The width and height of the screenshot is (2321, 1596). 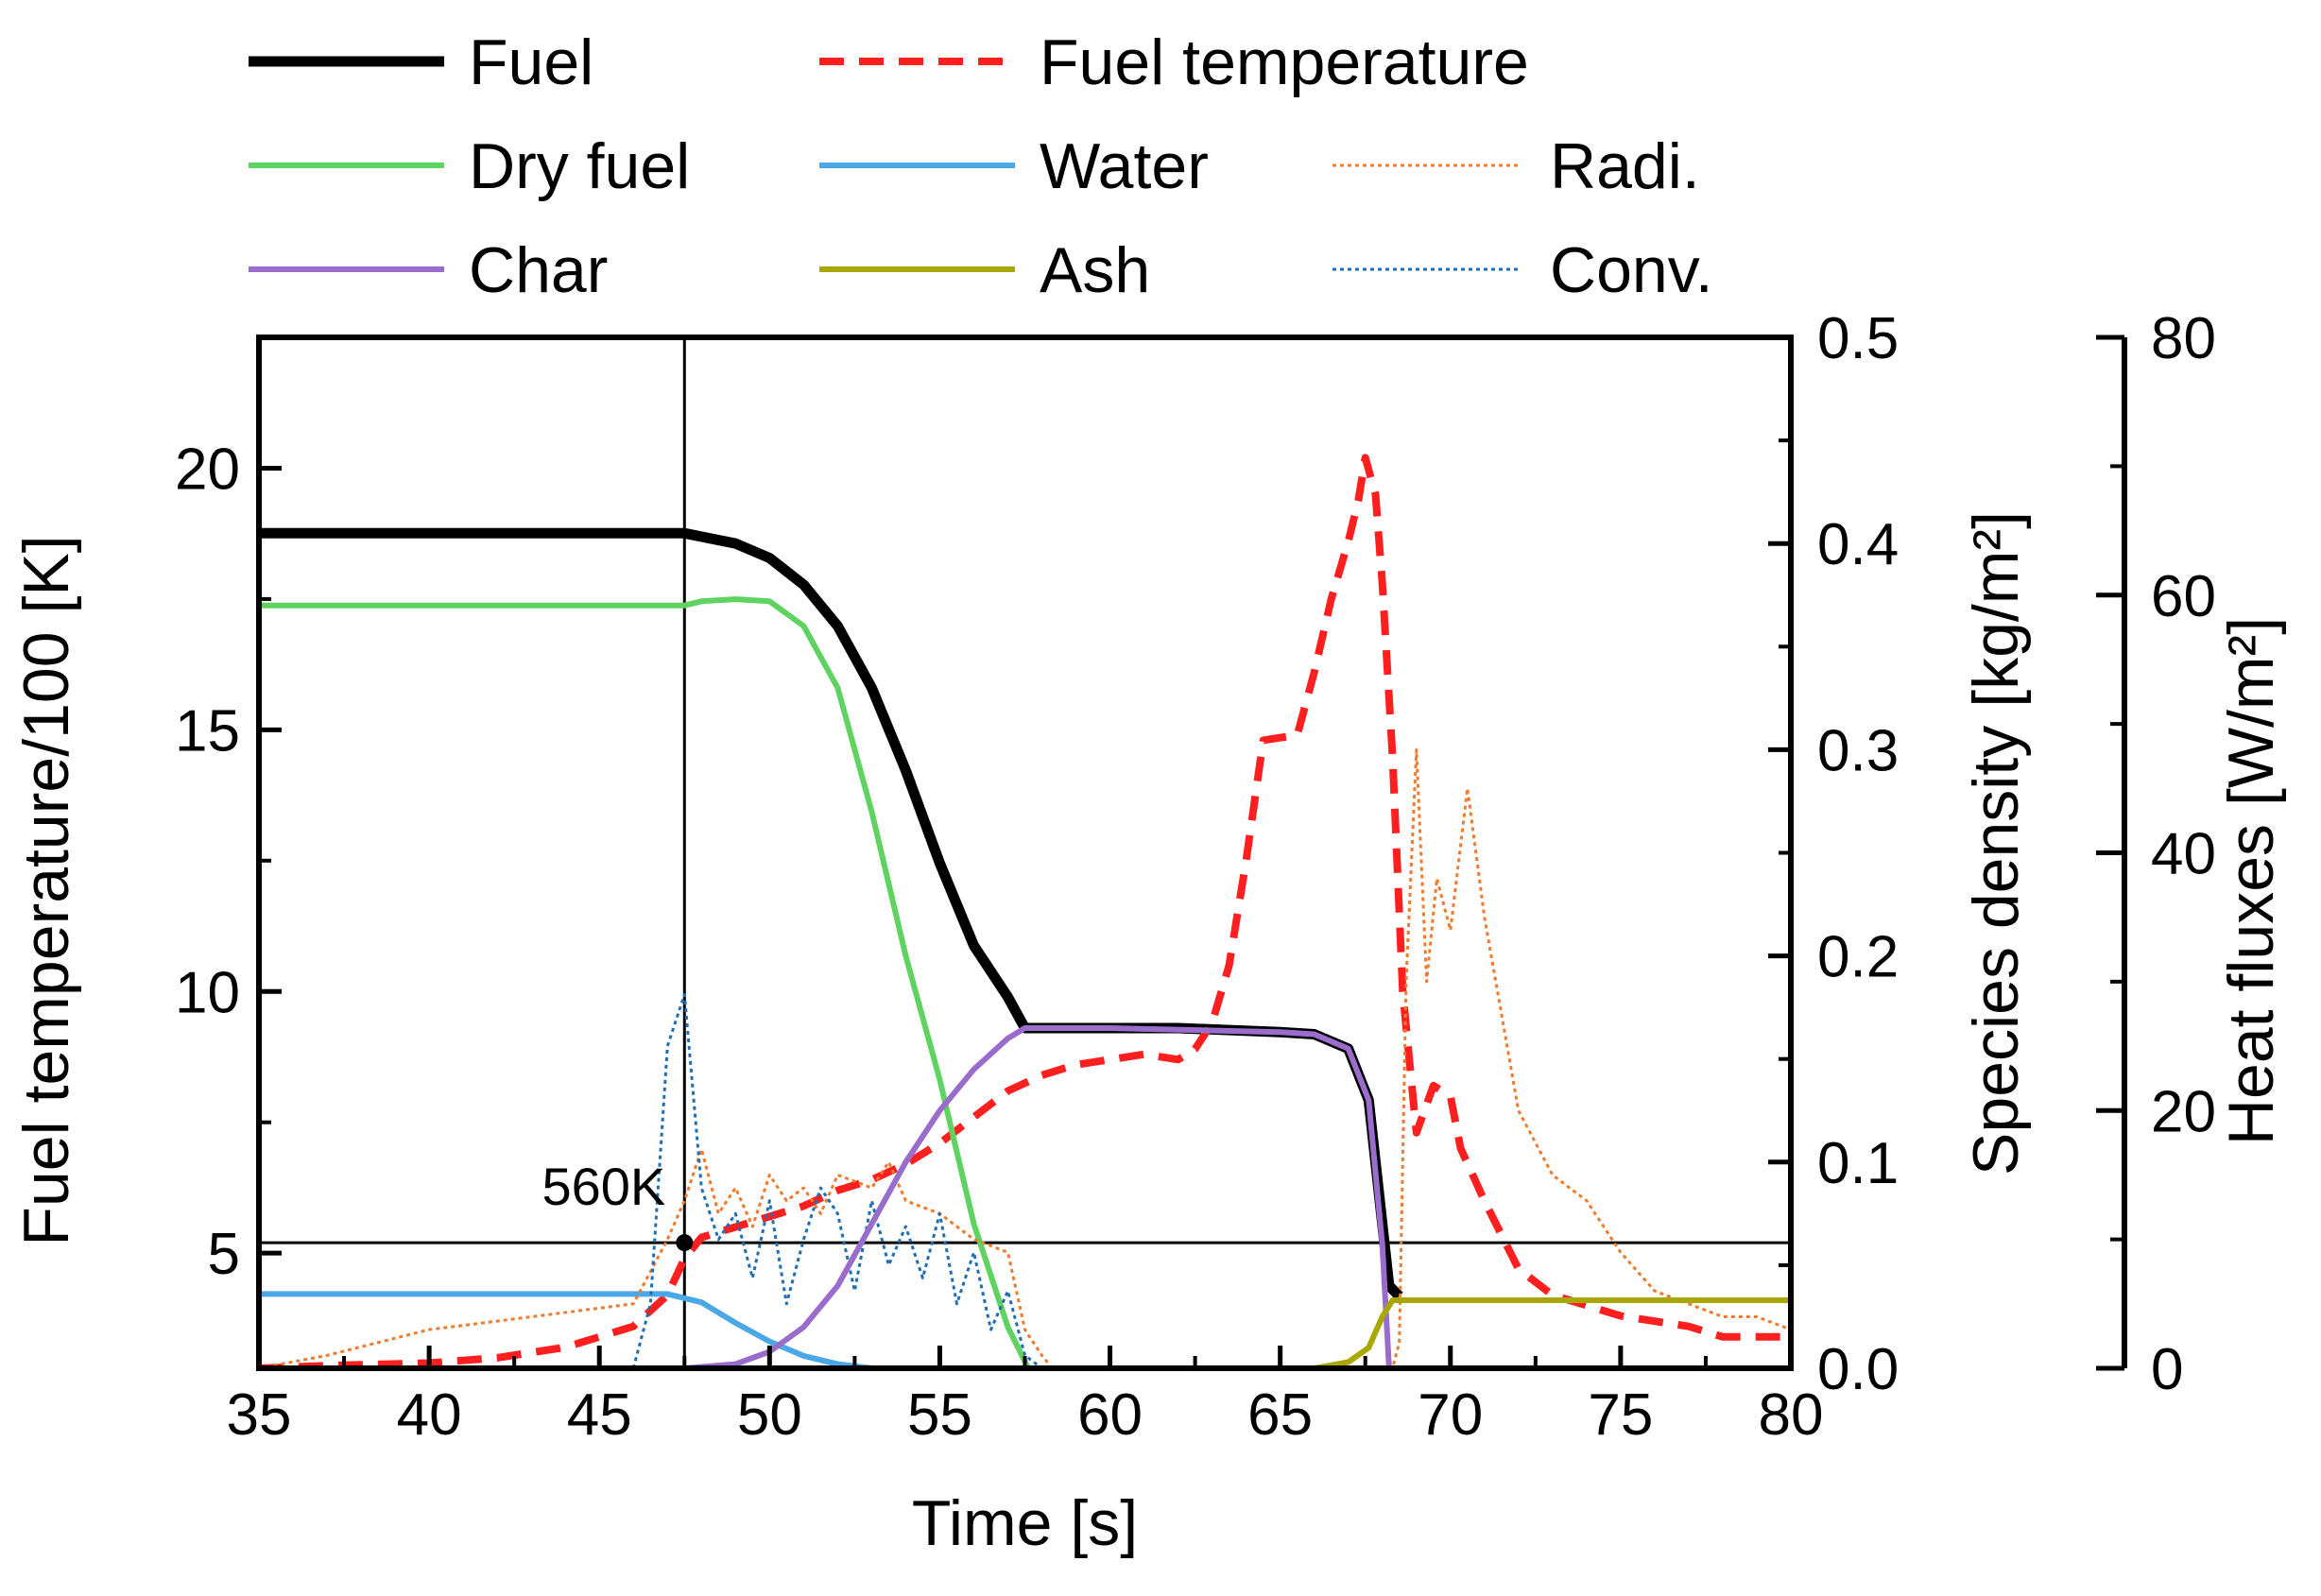 What do you see at coordinates (2251, 881) in the screenshot?
I see `heat-flux-axis-title: Heat fluxes [W/m²]` at bounding box center [2251, 881].